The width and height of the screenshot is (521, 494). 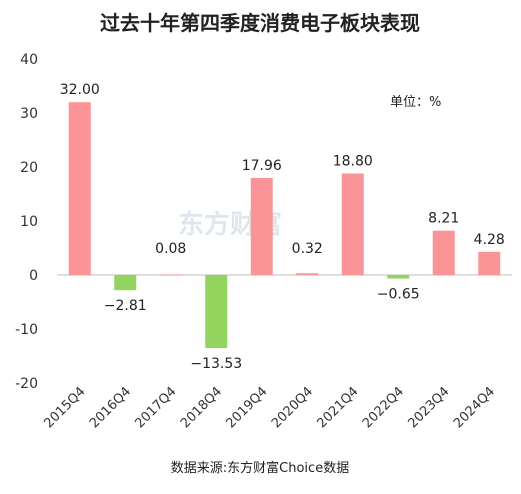 I want to click on x-tick-label: 2016Q4, so click(x=110, y=407).